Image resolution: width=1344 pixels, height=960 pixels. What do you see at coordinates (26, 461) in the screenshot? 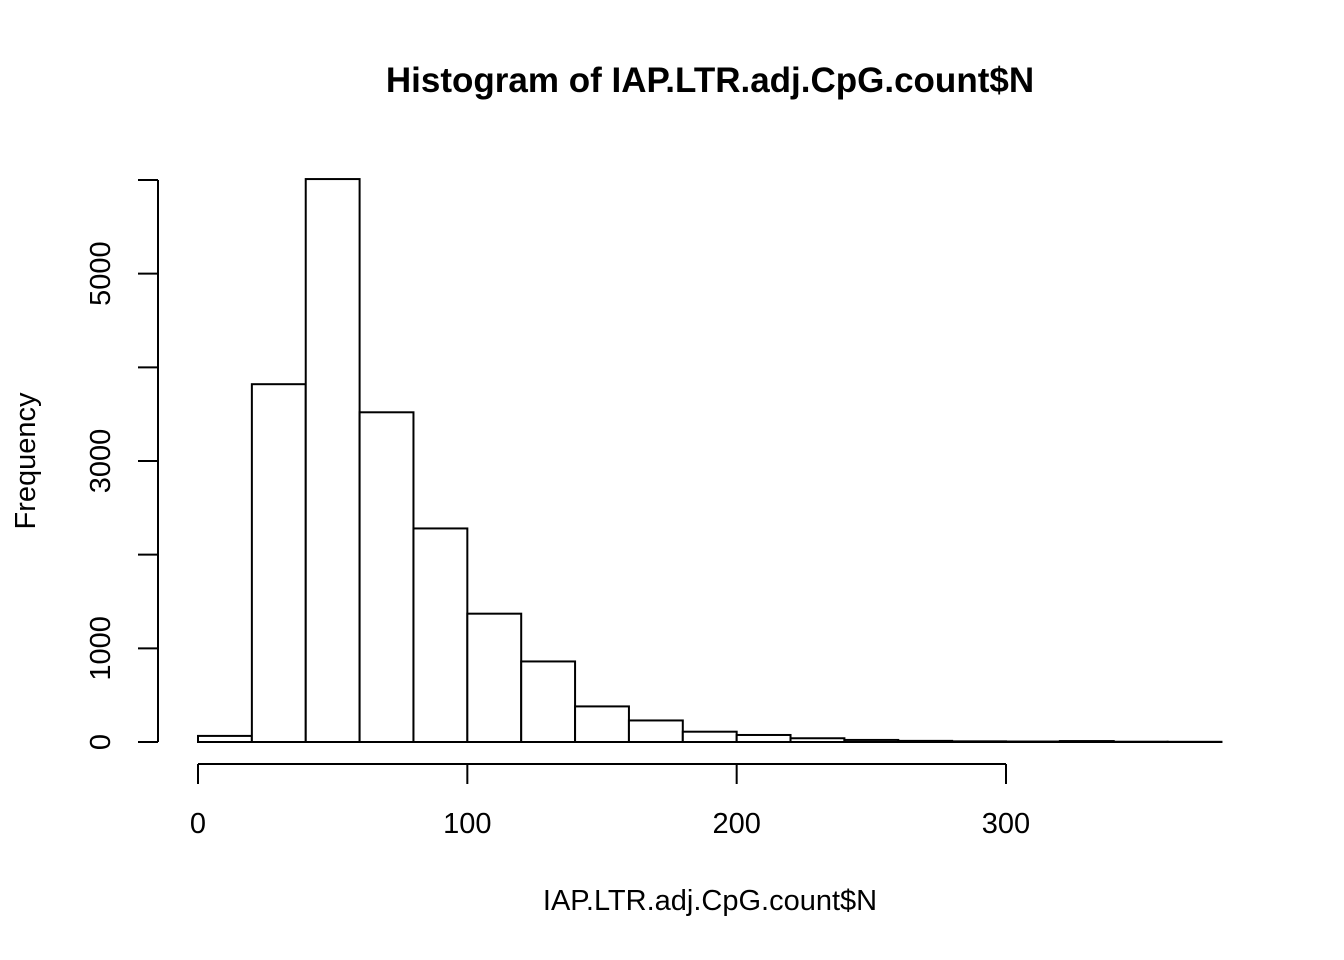
I see `y-axis-label: Frequency` at bounding box center [26, 461].